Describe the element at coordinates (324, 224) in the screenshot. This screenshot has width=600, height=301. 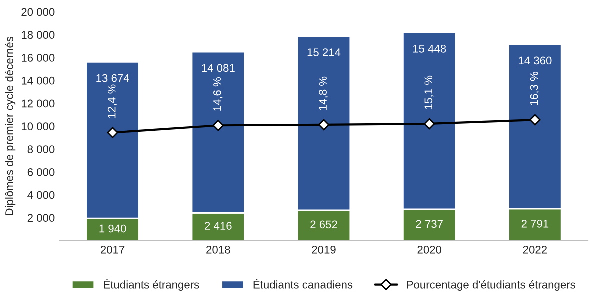
I see `data-label: 2 652` at that location.